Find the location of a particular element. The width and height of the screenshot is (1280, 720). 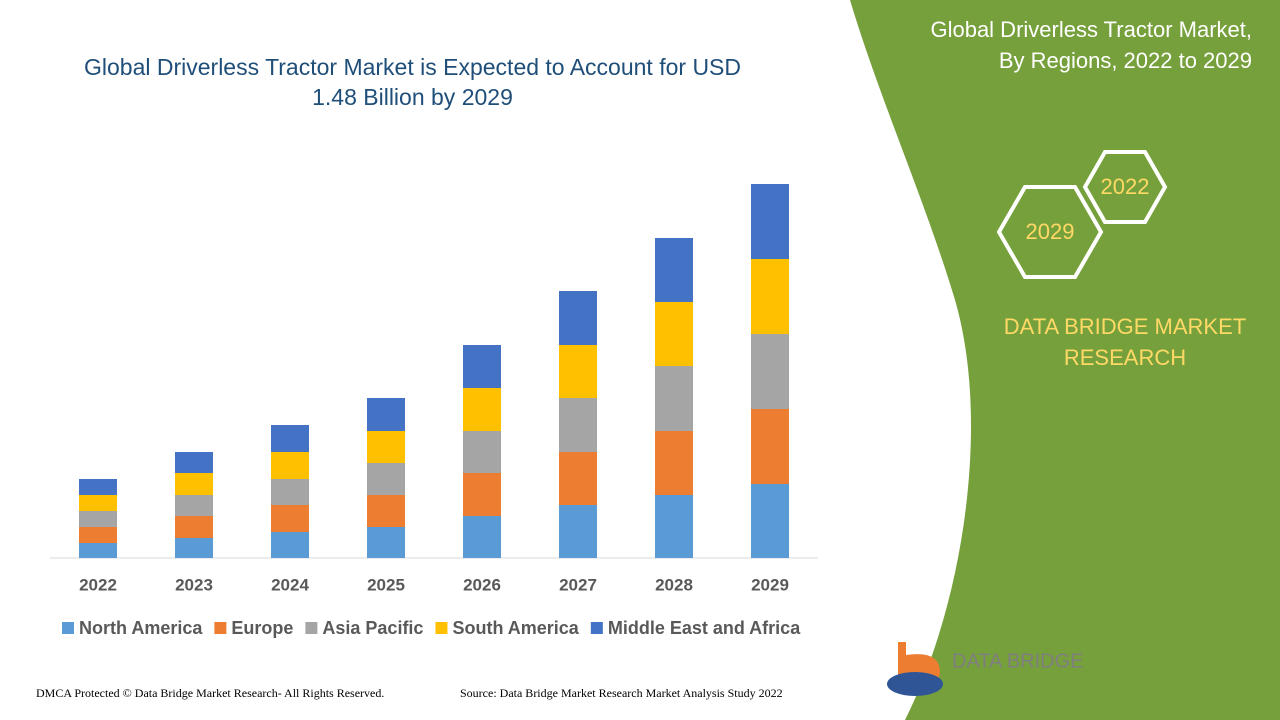

hexagon-label: 2022 is located at coordinates (1125, 186).